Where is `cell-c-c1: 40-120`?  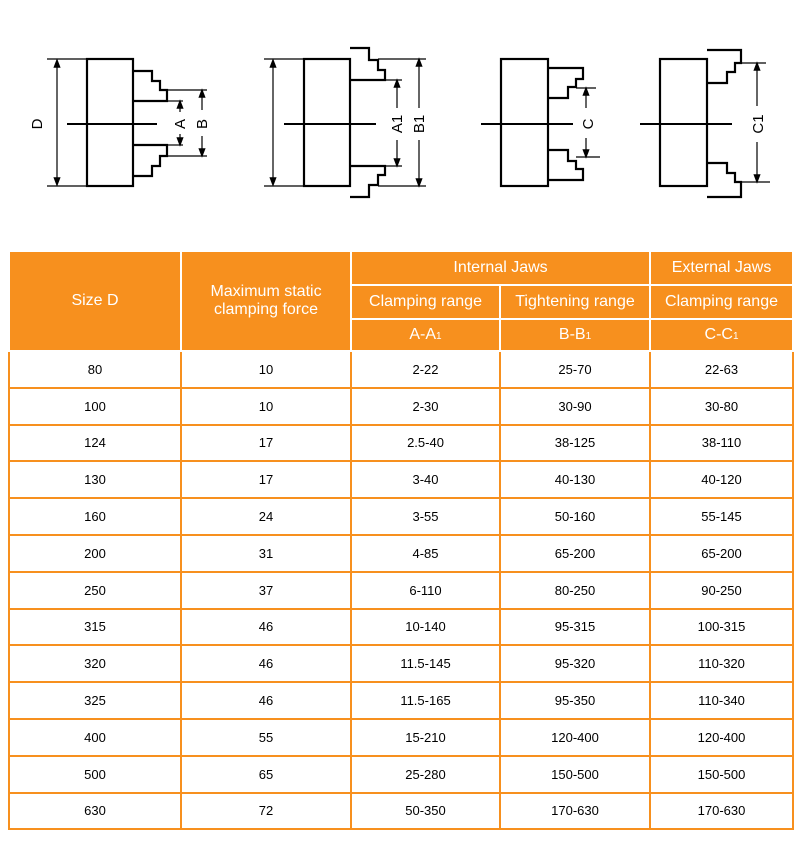 cell-c-c1: 40-120 is located at coordinates (722, 480).